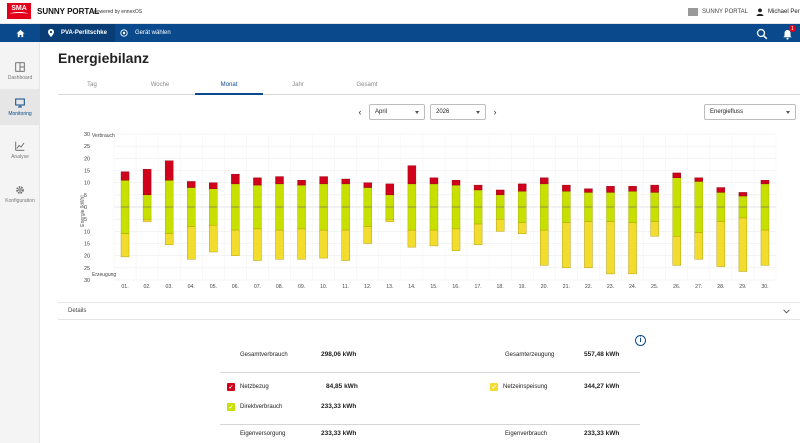 The image size is (800, 443). I want to click on x-tick-label: 15., so click(433, 287).